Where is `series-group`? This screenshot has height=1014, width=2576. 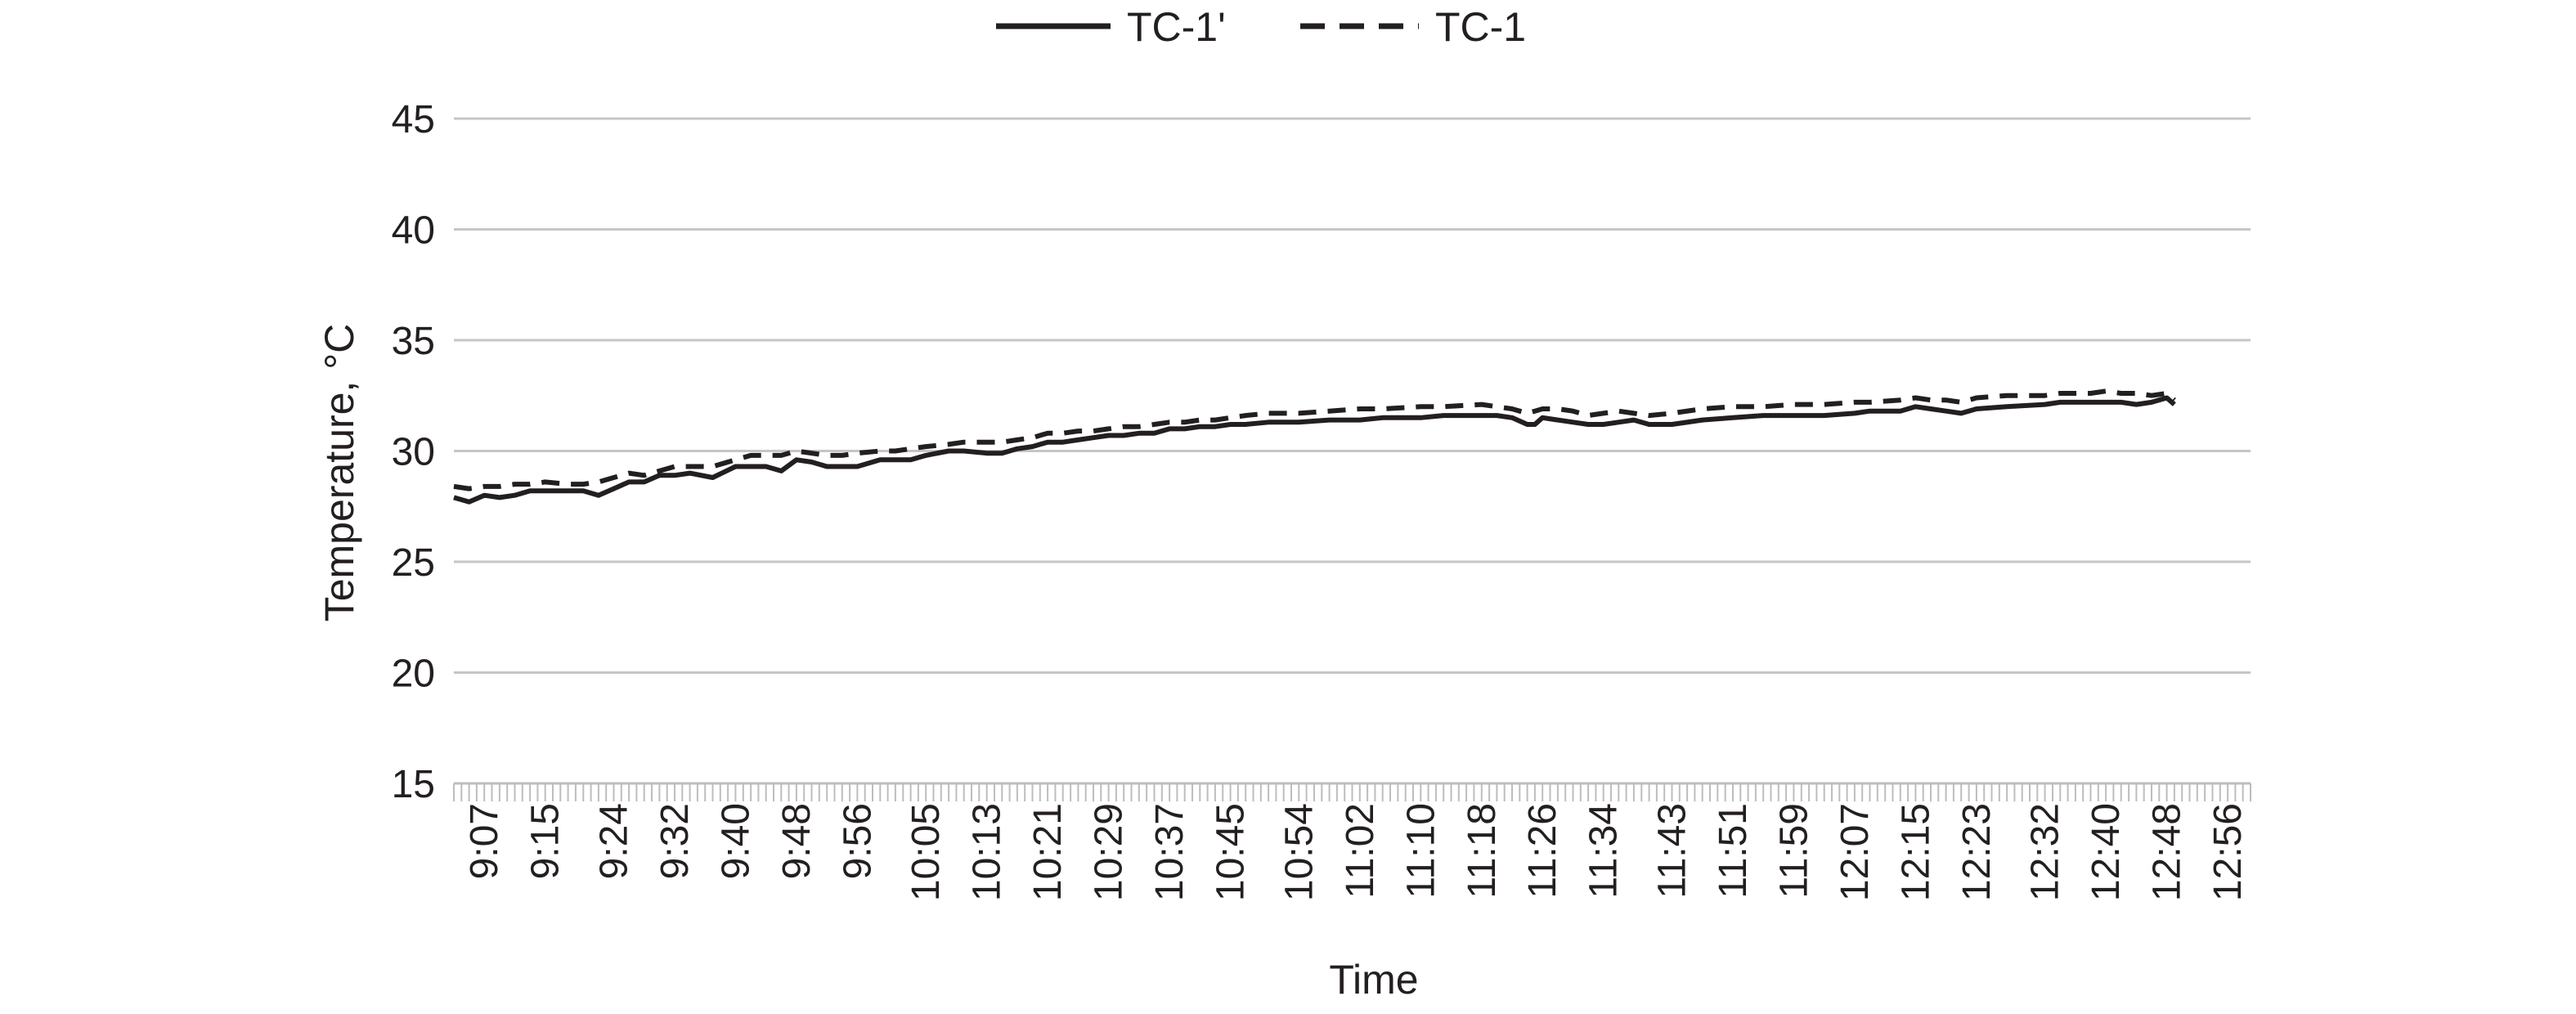 series-group is located at coordinates (1314, 446).